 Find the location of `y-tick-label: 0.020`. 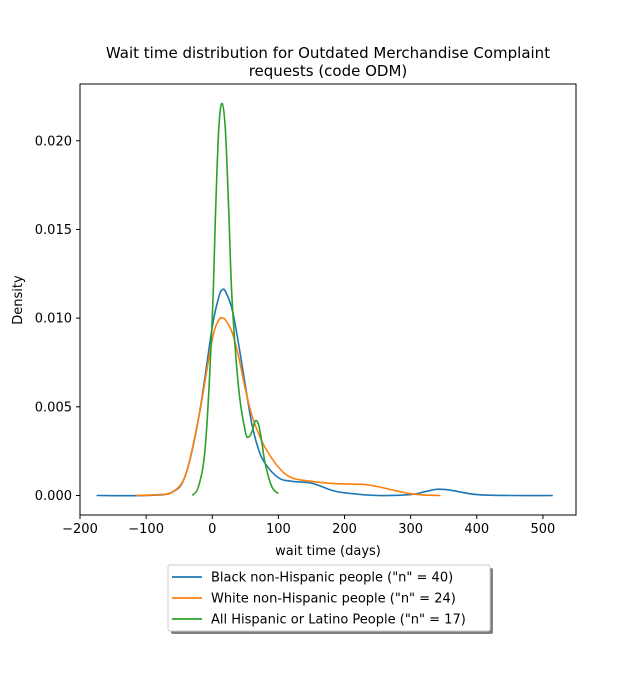

y-tick-label: 0.020 is located at coordinates (53, 141).